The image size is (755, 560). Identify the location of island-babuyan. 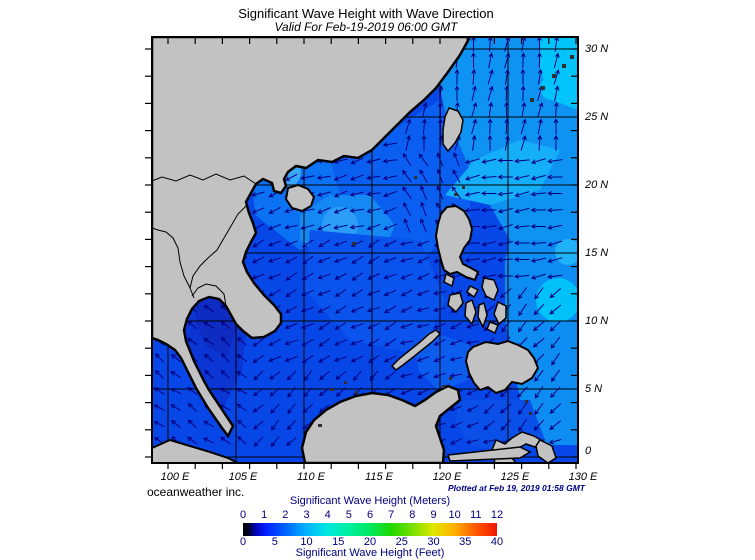
(456, 194).